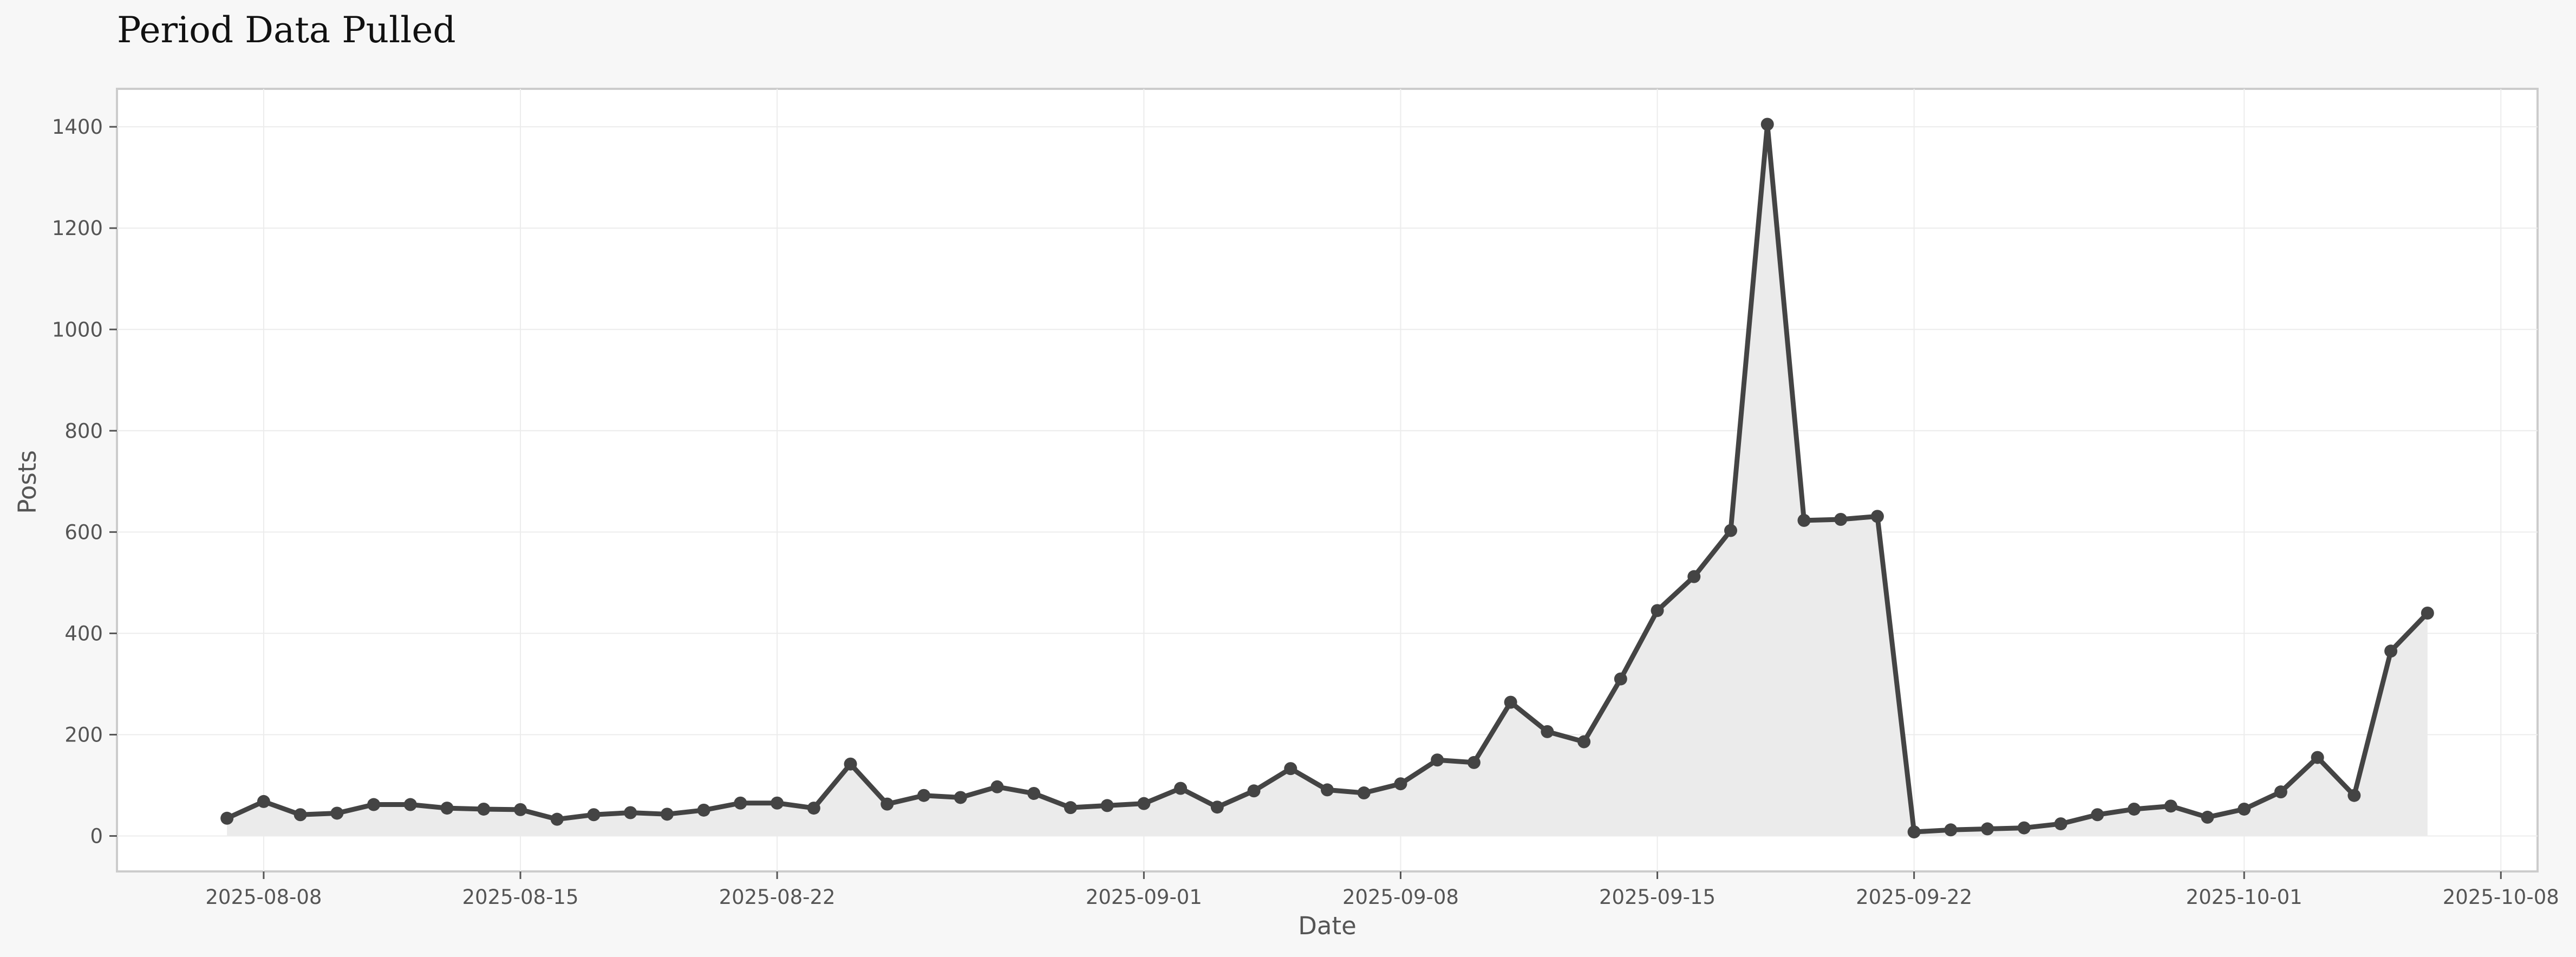  Describe the element at coordinates (83, 734) in the screenshot. I see `y-tick-label: 200` at that location.